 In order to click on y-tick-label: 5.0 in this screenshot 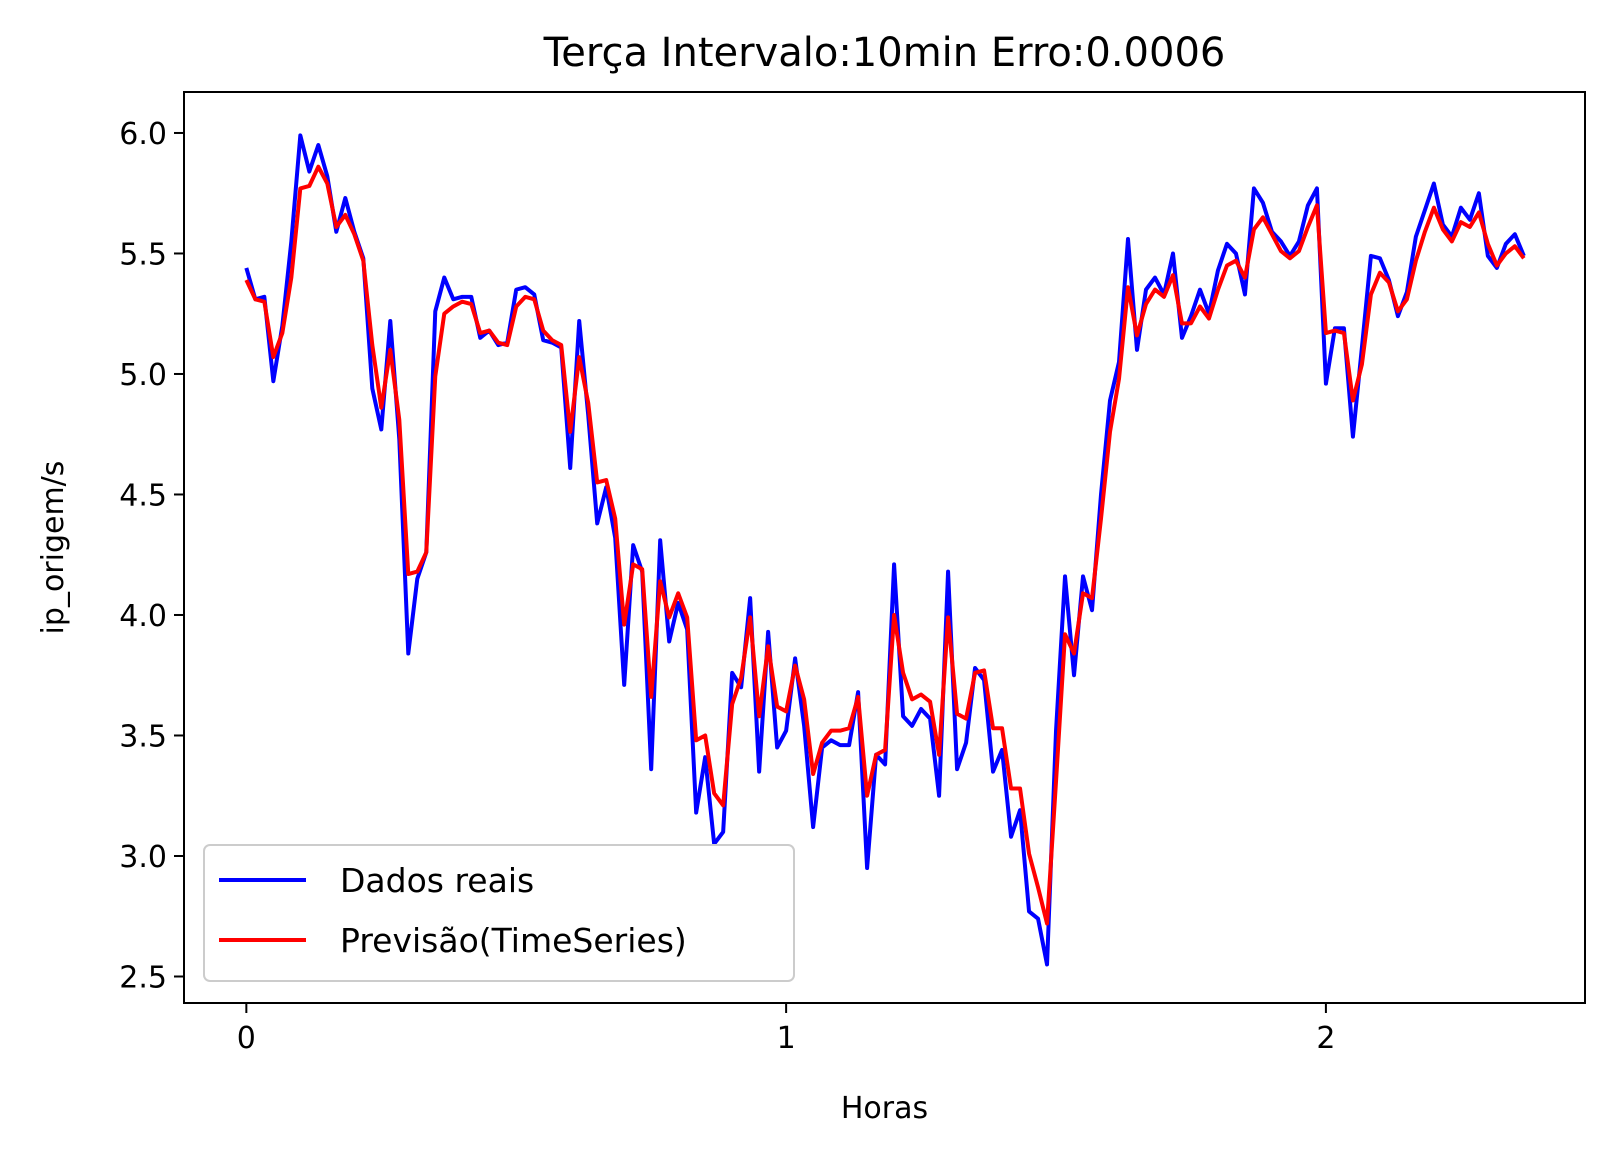, I will do `click(143, 375)`.